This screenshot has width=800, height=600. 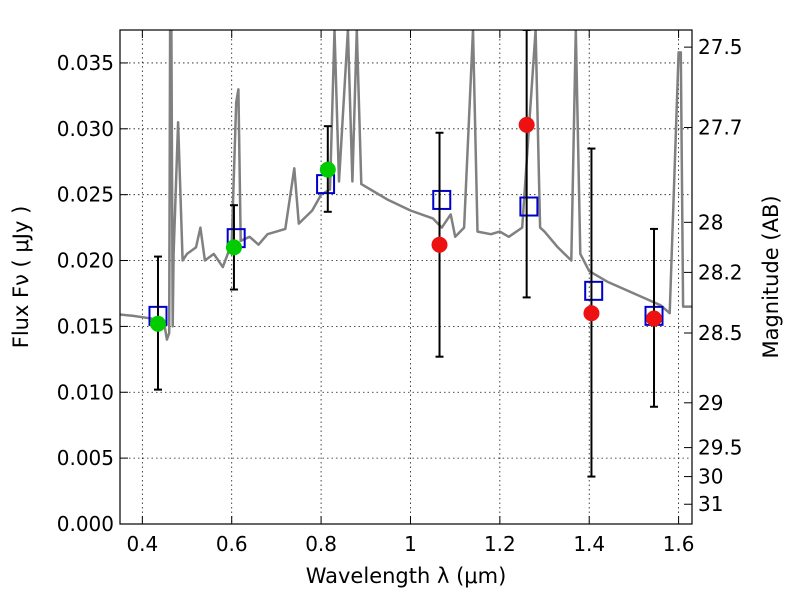 I want to click on x-tick-label: 1.4, so click(x=589, y=544).